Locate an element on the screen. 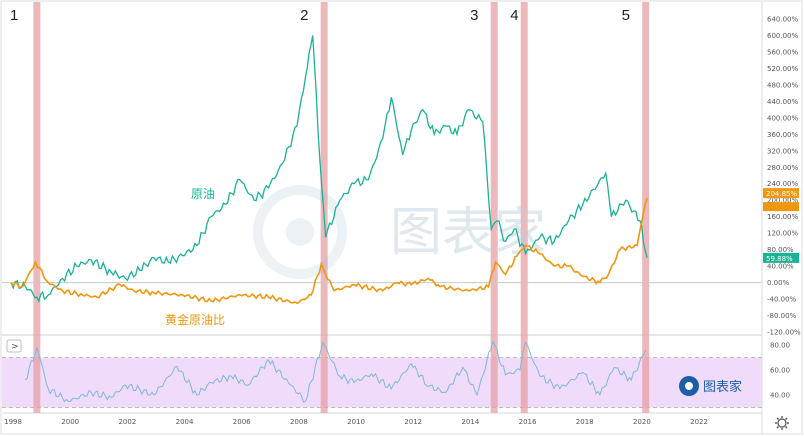  y-tick-label: -120.00% is located at coordinates (784, 333).